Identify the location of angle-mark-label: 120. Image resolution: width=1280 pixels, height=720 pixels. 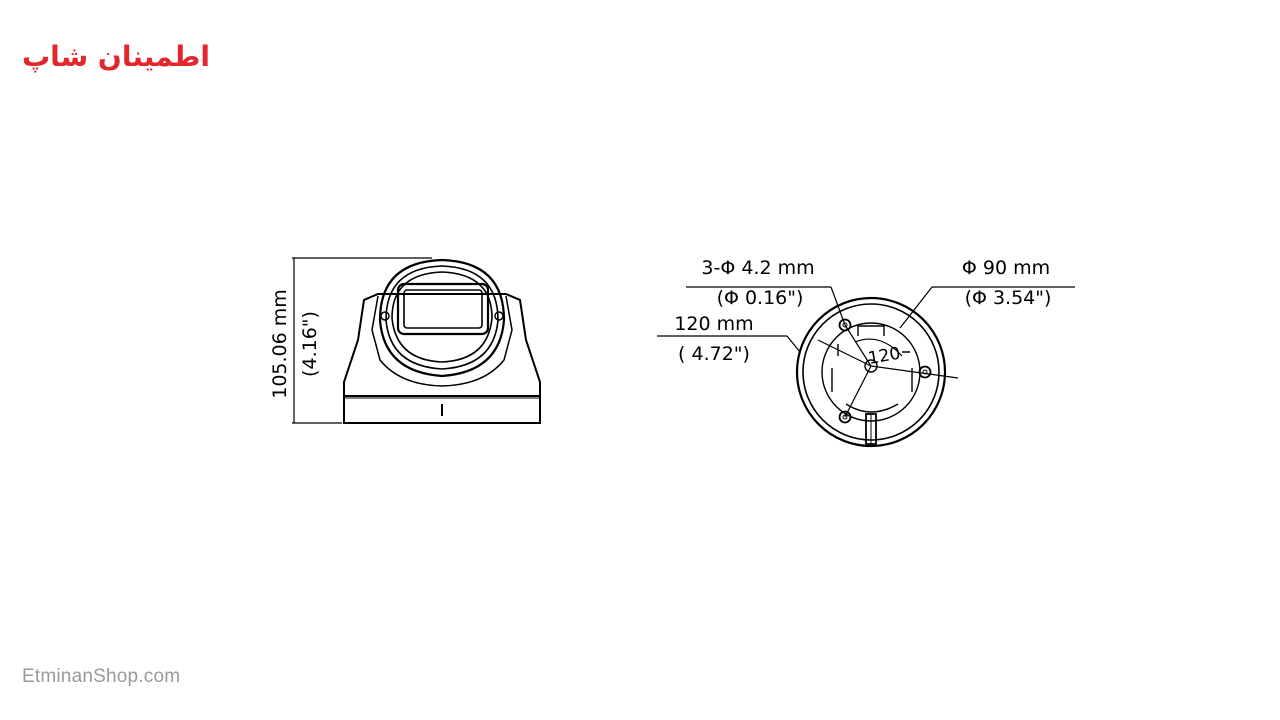
(884, 356).